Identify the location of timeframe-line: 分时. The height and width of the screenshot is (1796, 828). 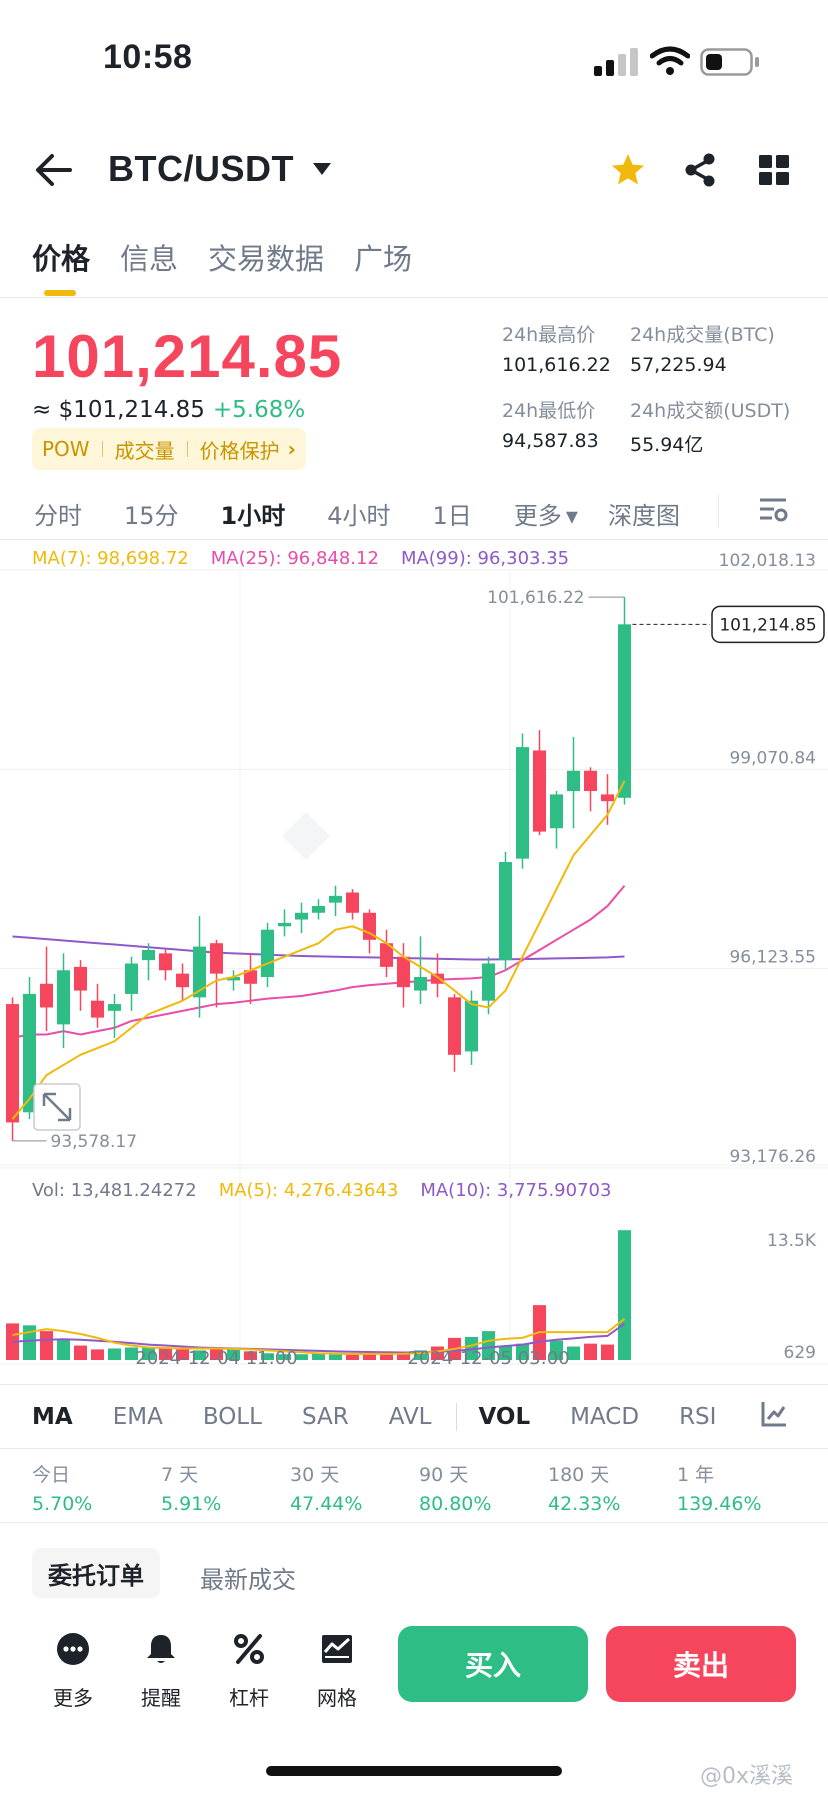
(58, 516).